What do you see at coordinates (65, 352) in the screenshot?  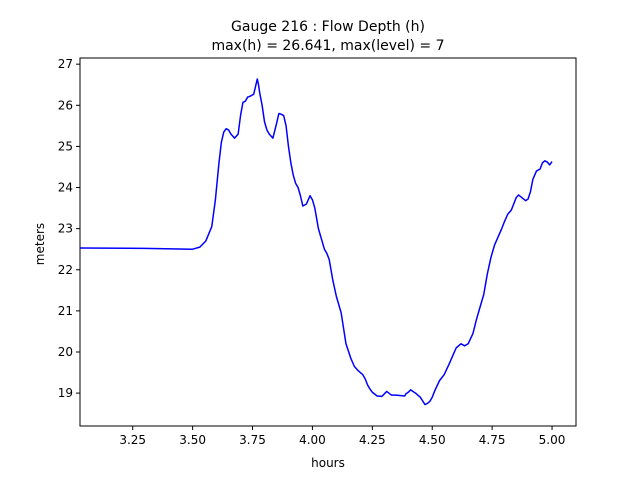 I see `y-tick-label-1: 20` at bounding box center [65, 352].